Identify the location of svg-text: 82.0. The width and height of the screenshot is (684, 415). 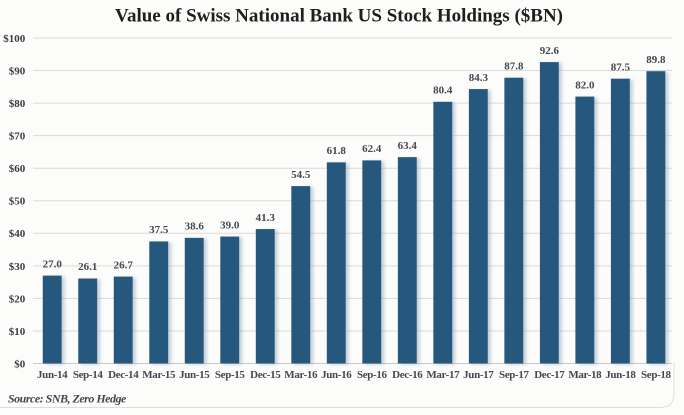
(585, 85).